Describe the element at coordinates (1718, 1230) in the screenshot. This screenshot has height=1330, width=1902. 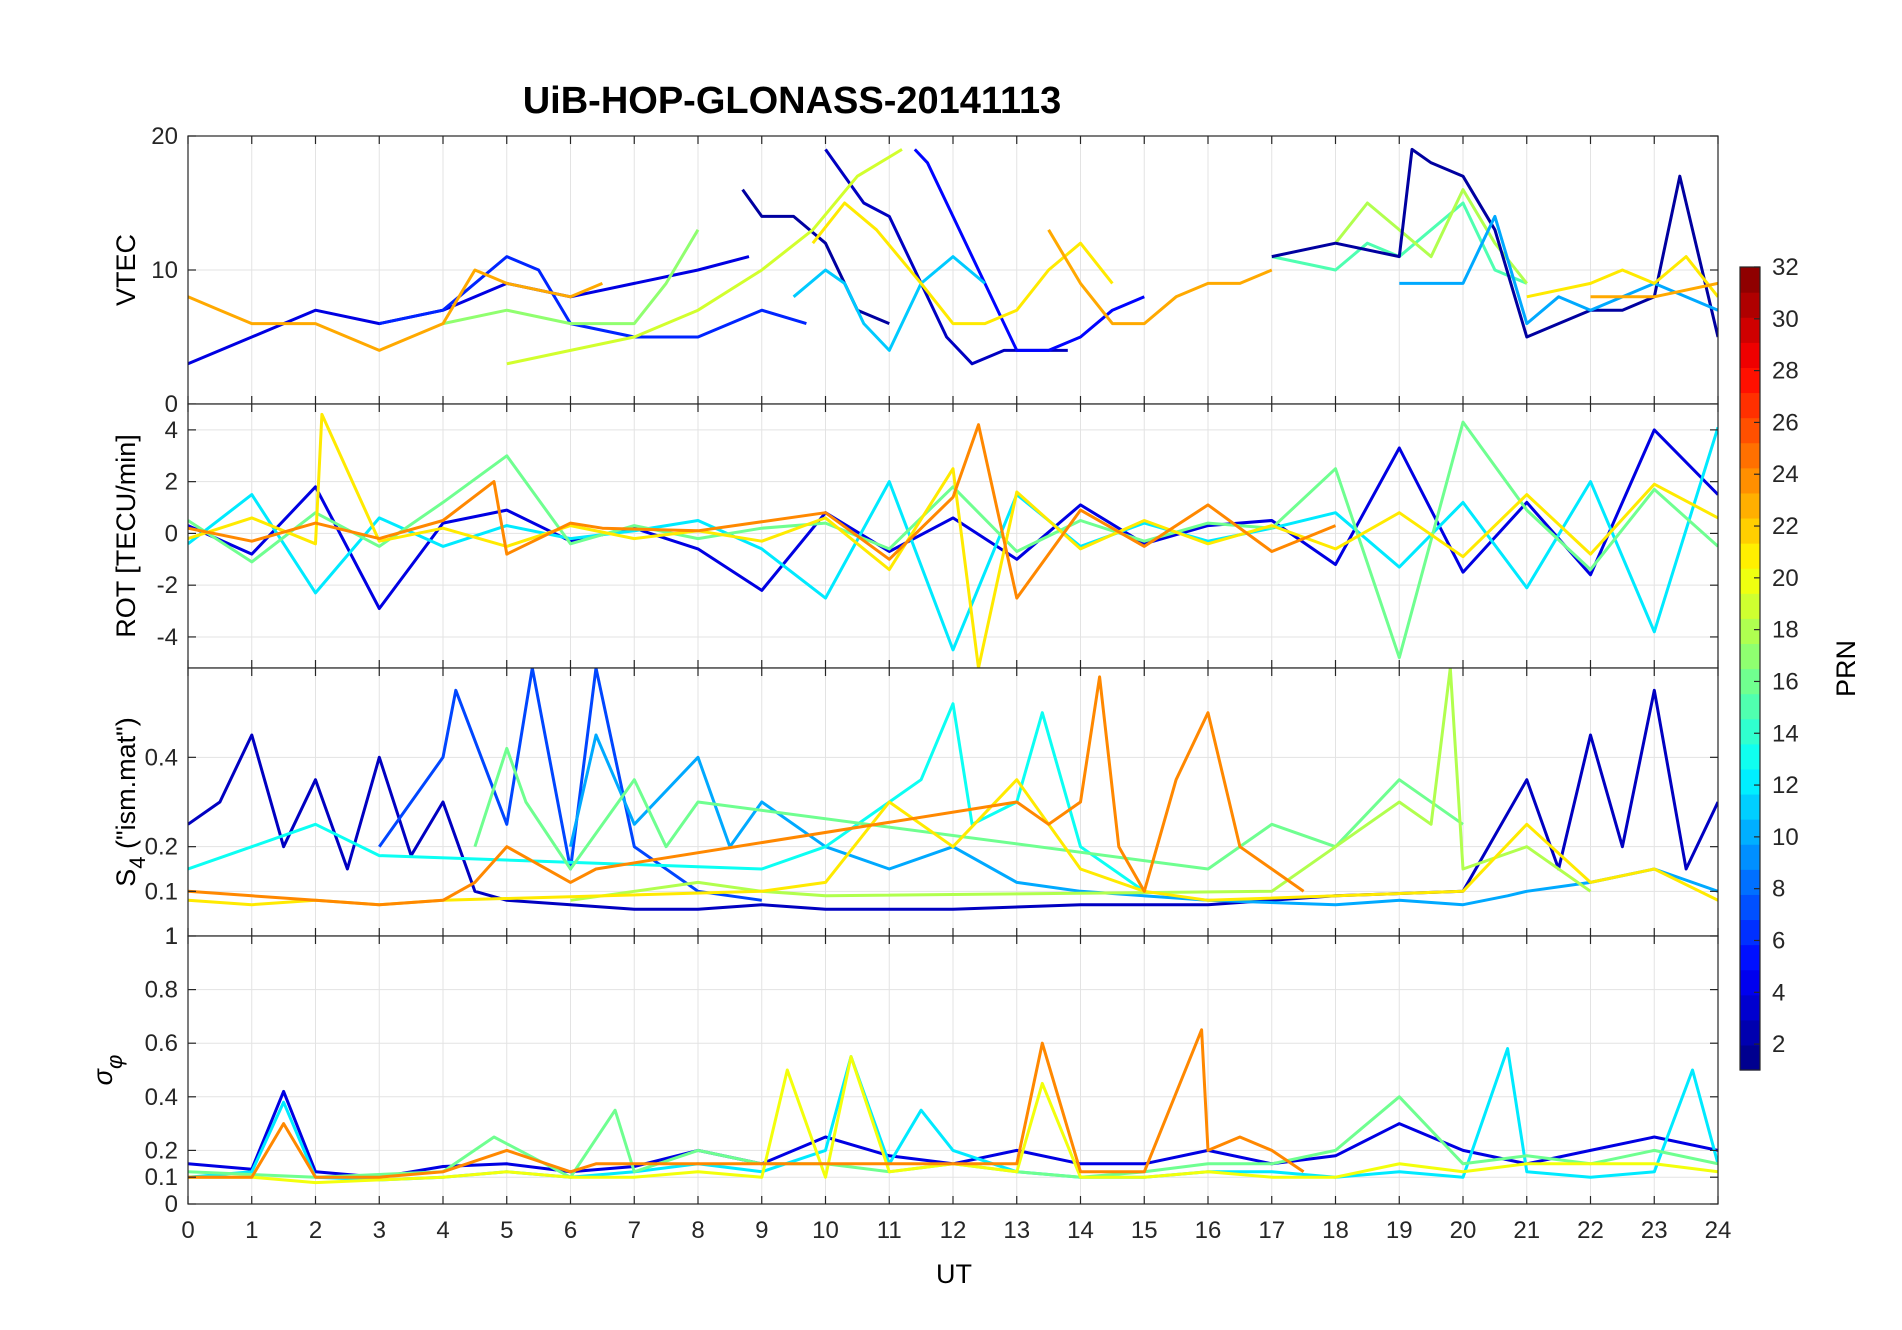
I see `x-tick-label: 24` at that location.